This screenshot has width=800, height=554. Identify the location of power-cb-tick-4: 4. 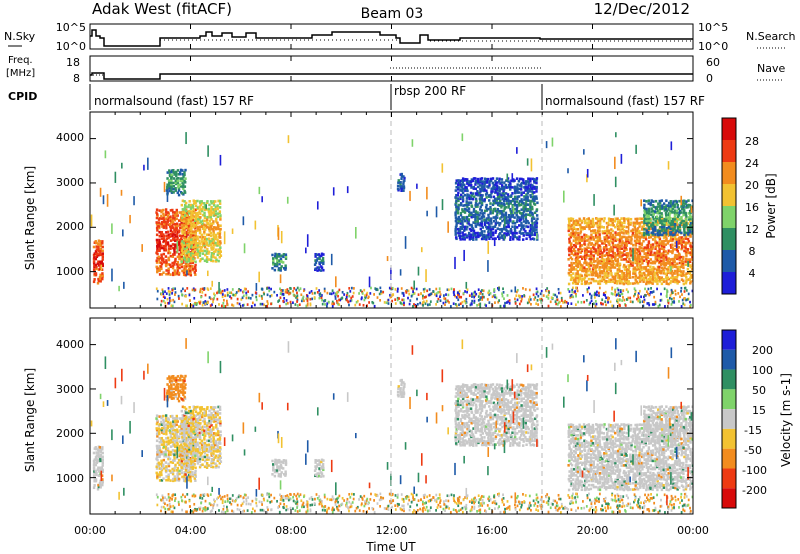
(752, 273).